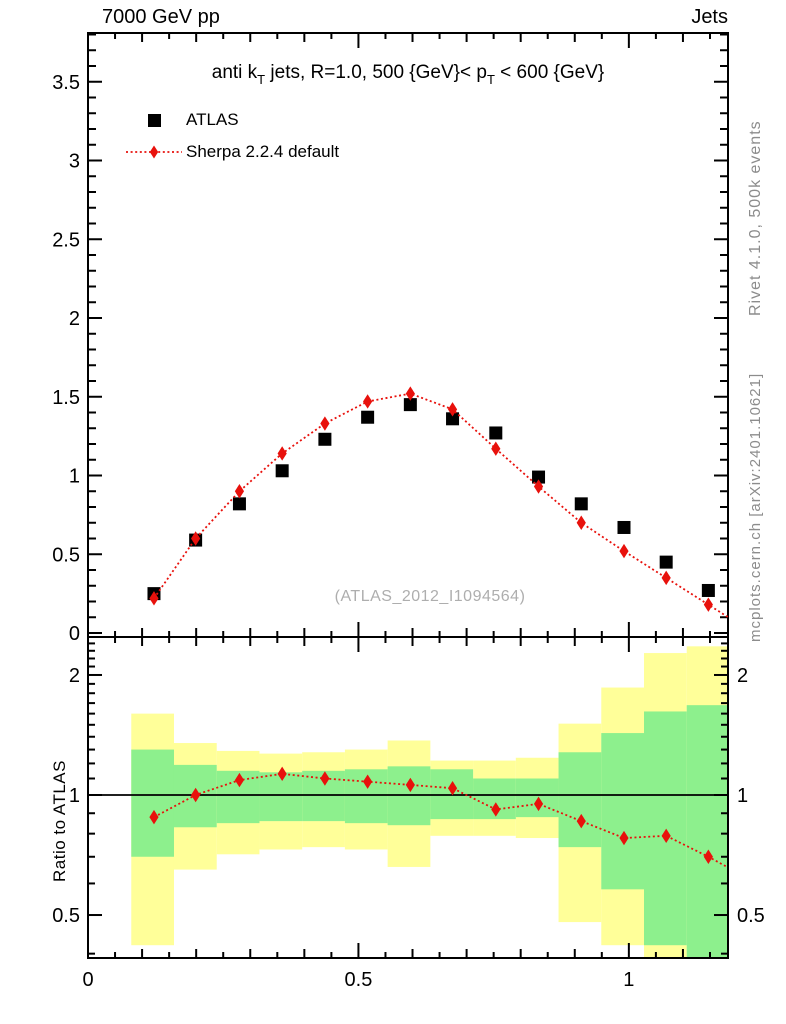 Image resolution: width=786 pixels, height=1024 pixels. I want to click on atlas-data-points, so click(431, 499).